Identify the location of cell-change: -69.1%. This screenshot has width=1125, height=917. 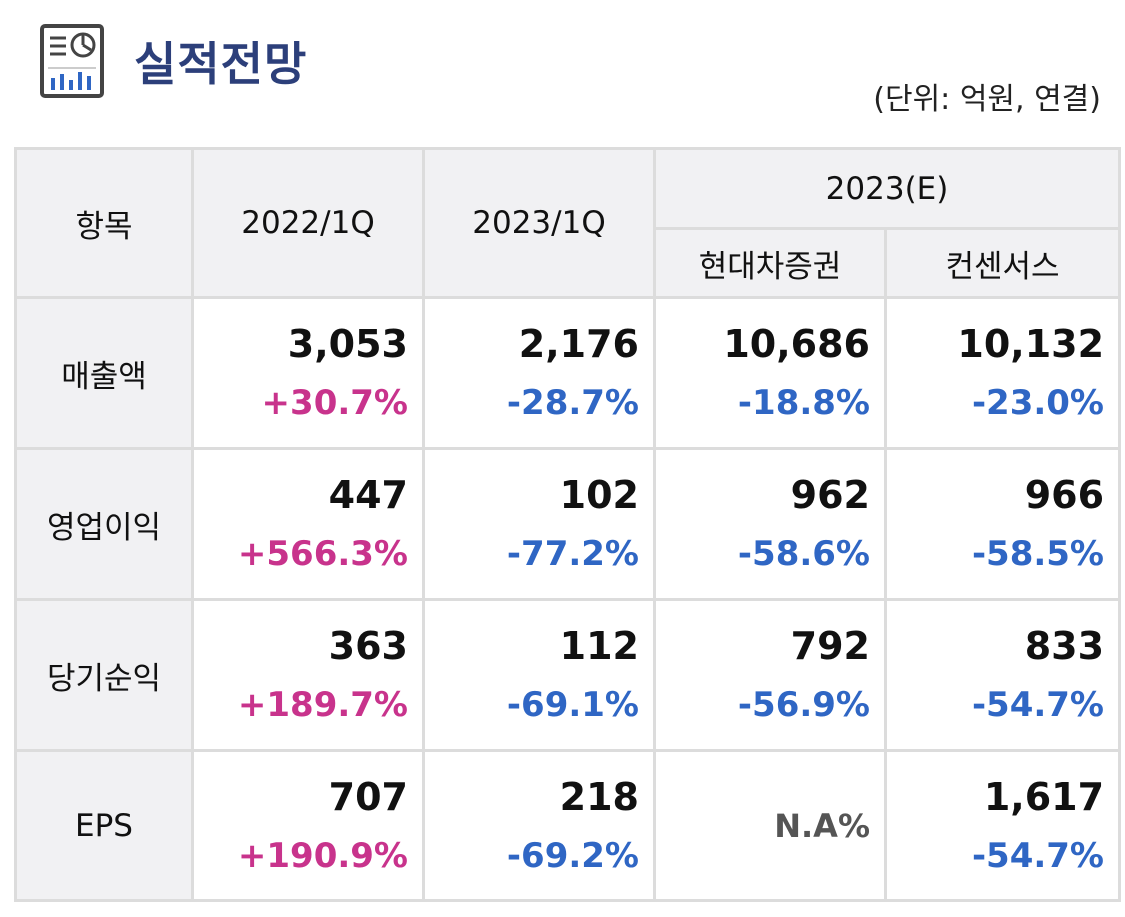
(572, 705).